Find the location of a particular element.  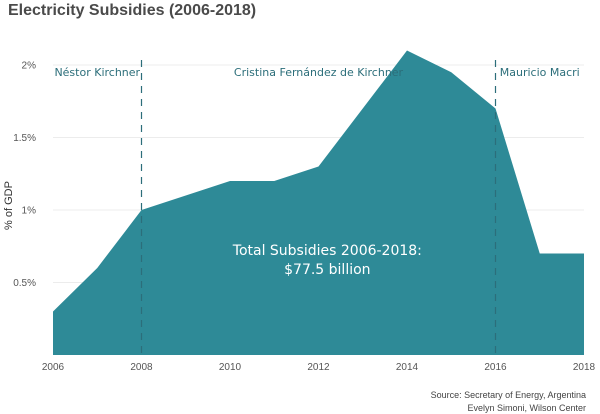

annotation-line-1: Total Subsidies 2006-2018: is located at coordinates (327, 251).